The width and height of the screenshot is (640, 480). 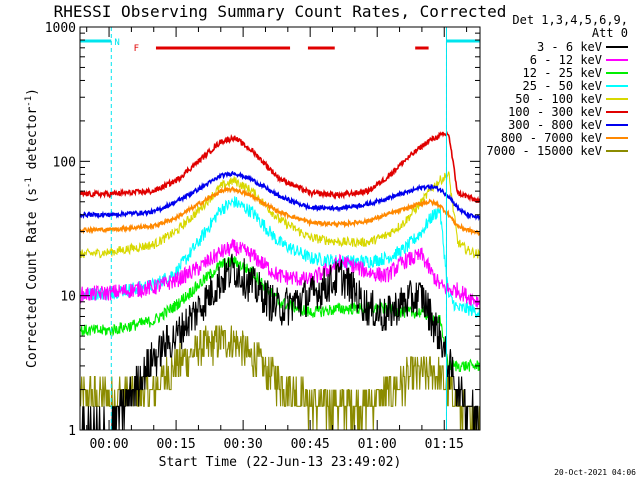 I want to click on legend-entry-label: 3 - 6 keV, so click(x=569, y=47).